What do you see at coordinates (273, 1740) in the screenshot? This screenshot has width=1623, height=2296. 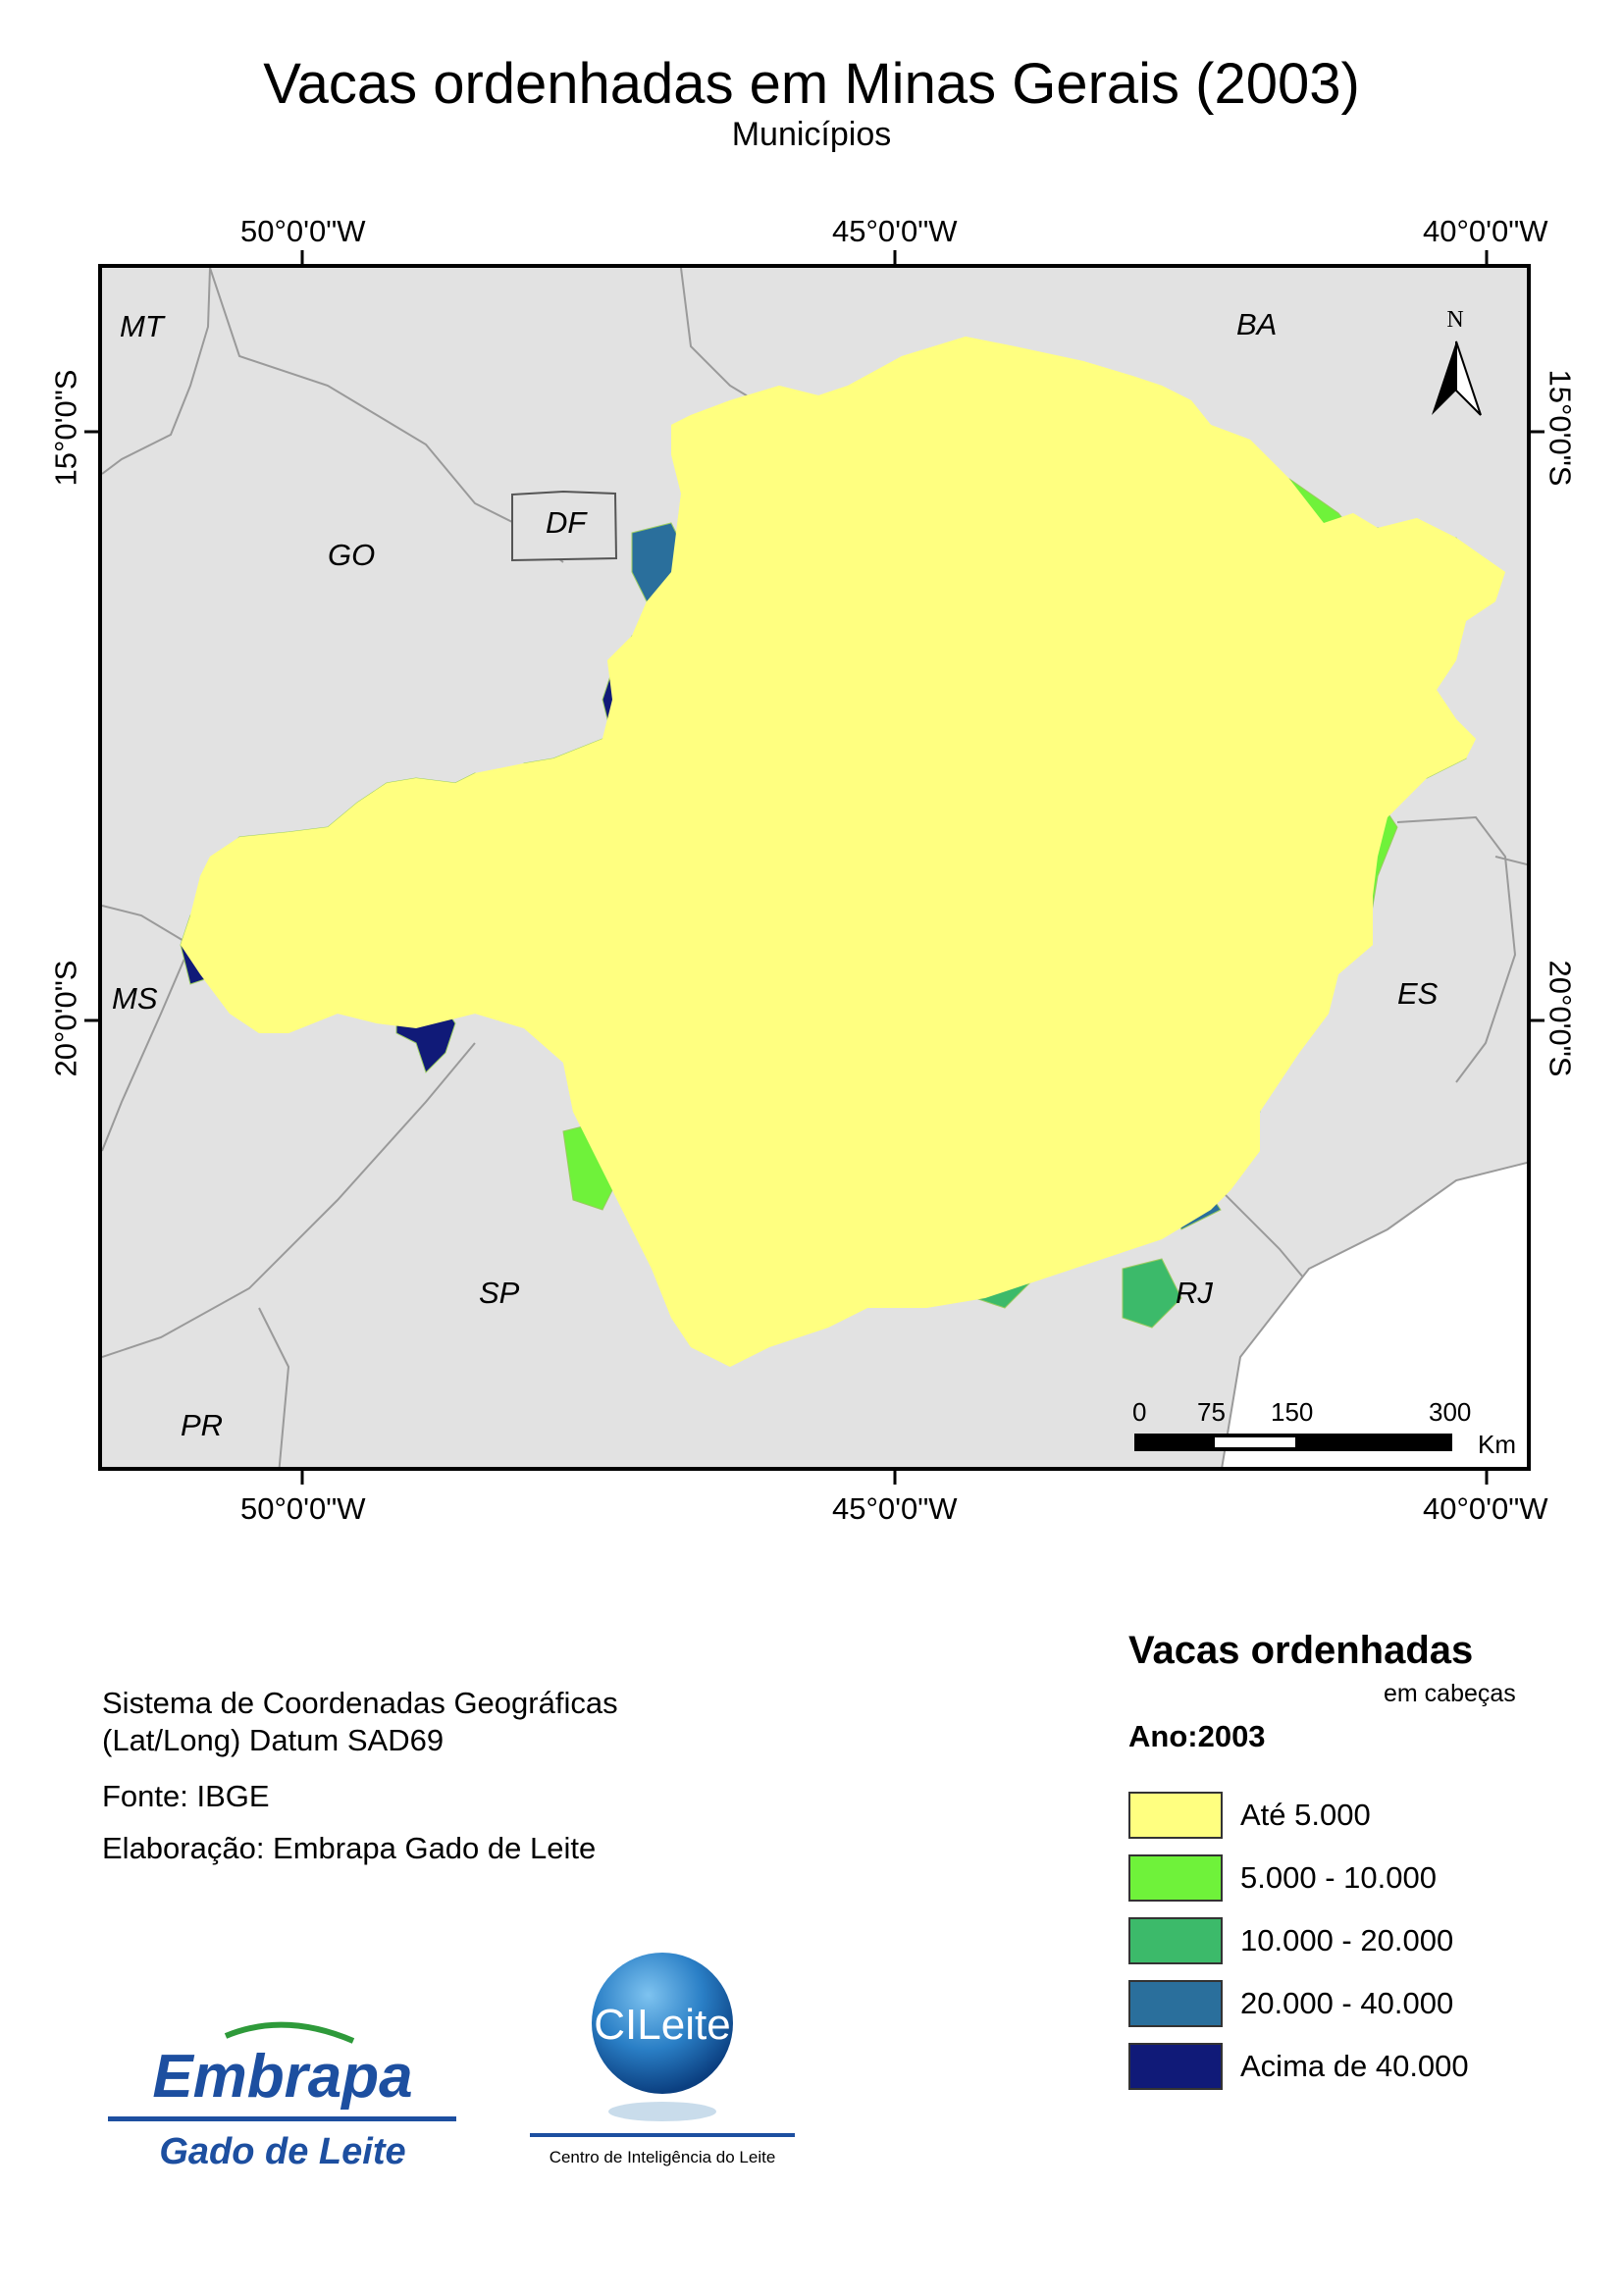 I see `coordinate-system-line2: (Lat/Long) Datum SAD69` at bounding box center [273, 1740].